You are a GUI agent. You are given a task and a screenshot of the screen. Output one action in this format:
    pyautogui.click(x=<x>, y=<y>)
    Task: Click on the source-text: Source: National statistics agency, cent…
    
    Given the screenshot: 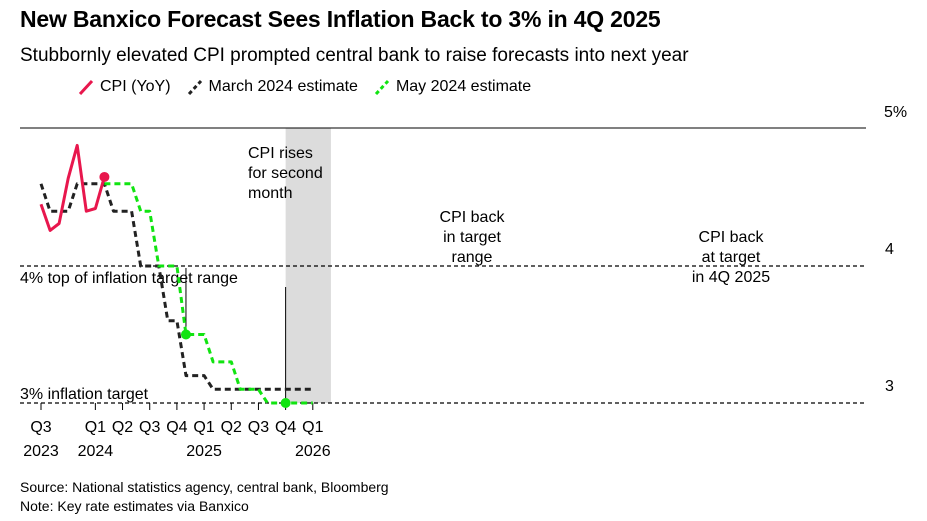 What is the action you would take?
    pyautogui.click(x=204, y=487)
    